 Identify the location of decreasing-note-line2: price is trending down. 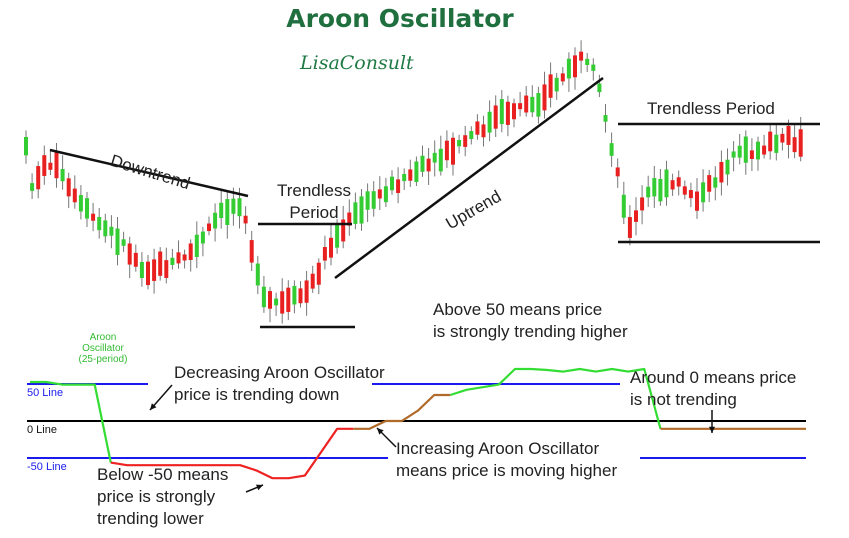
(257, 394).